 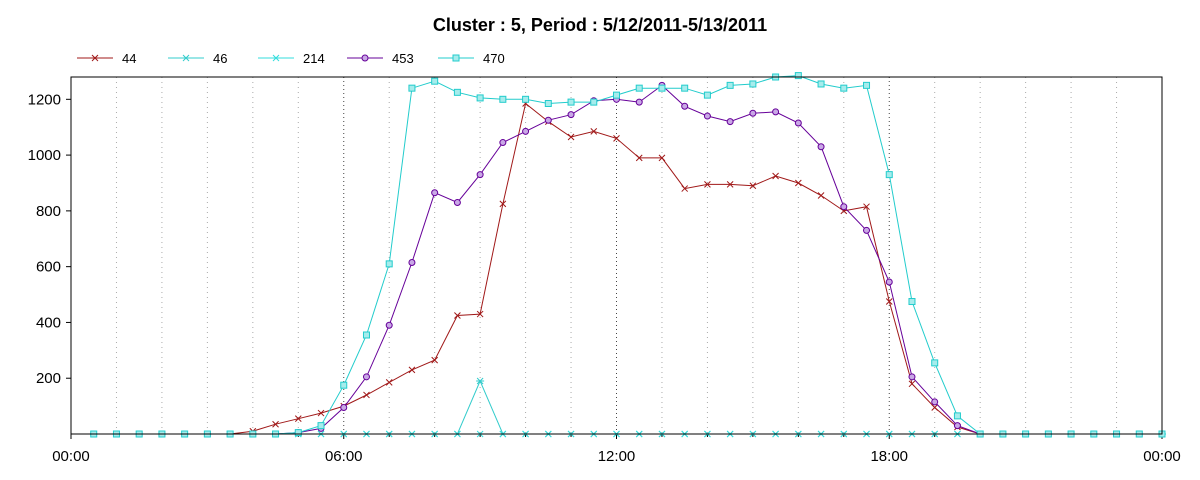 I want to click on y-tick-label: 600, so click(x=48, y=267).